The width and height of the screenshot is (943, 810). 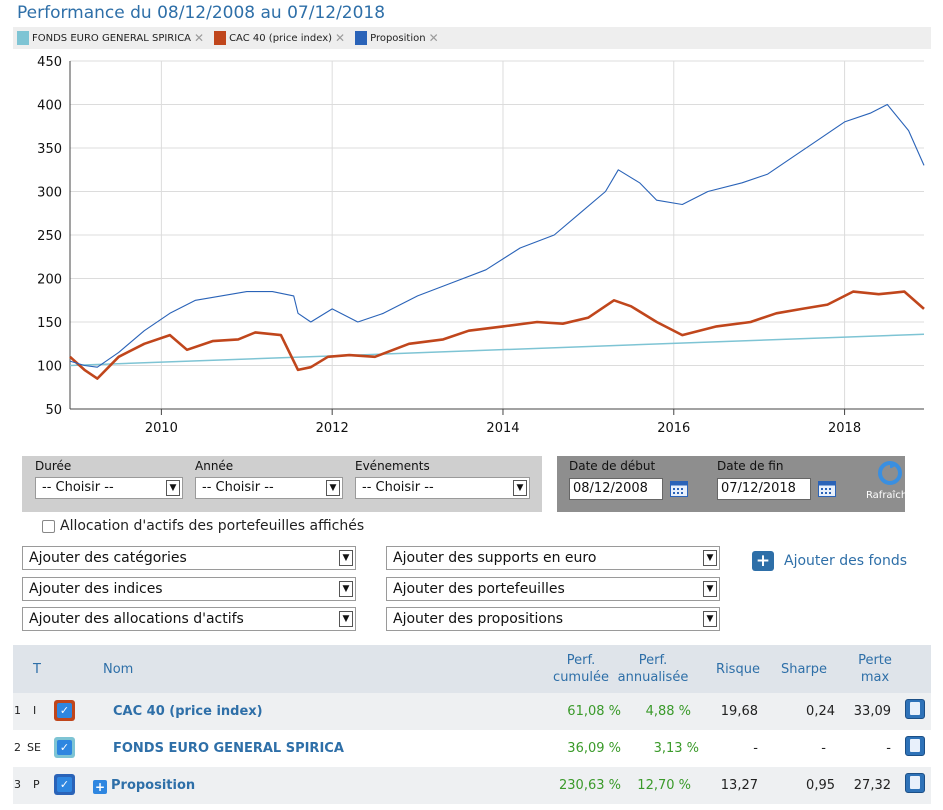 What do you see at coordinates (238, 487) in the screenshot?
I see `annee-value: -- Choisir --` at bounding box center [238, 487].